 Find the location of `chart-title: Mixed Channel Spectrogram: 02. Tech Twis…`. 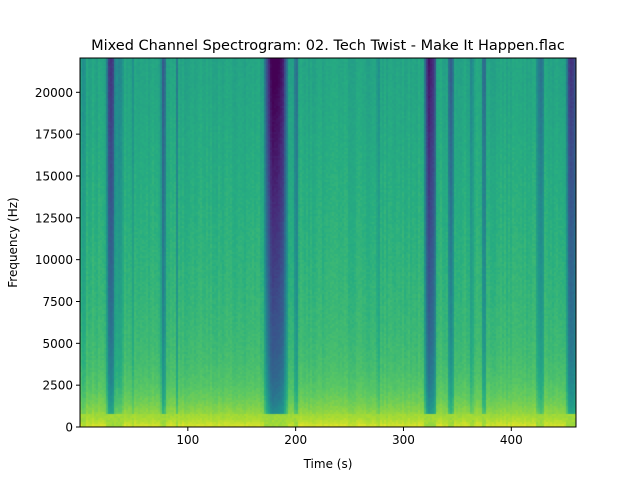

chart-title: Mixed Channel Spectrogram: 02. Tech Twis… is located at coordinates (328, 46).